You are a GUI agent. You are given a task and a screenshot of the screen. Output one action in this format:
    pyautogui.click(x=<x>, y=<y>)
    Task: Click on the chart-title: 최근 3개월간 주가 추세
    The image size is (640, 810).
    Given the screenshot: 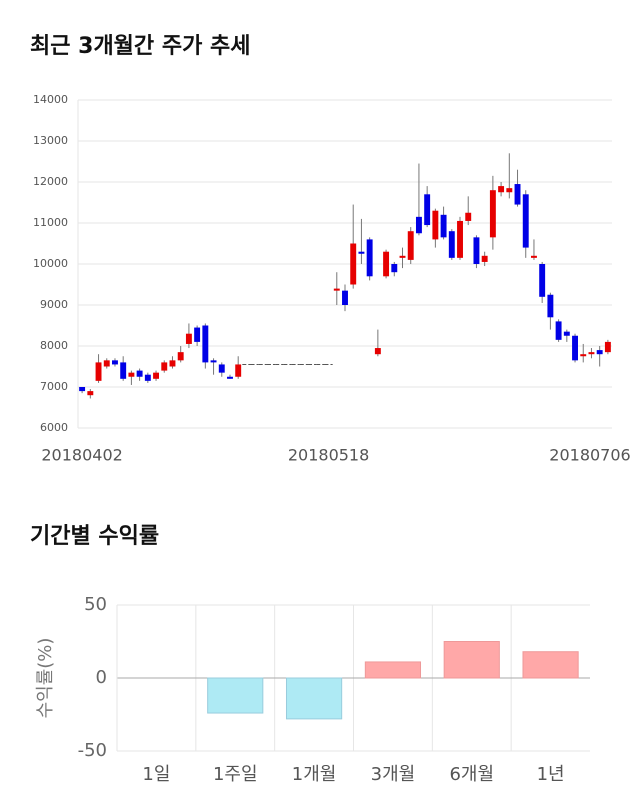 What is the action you would take?
    pyautogui.click(x=140, y=46)
    